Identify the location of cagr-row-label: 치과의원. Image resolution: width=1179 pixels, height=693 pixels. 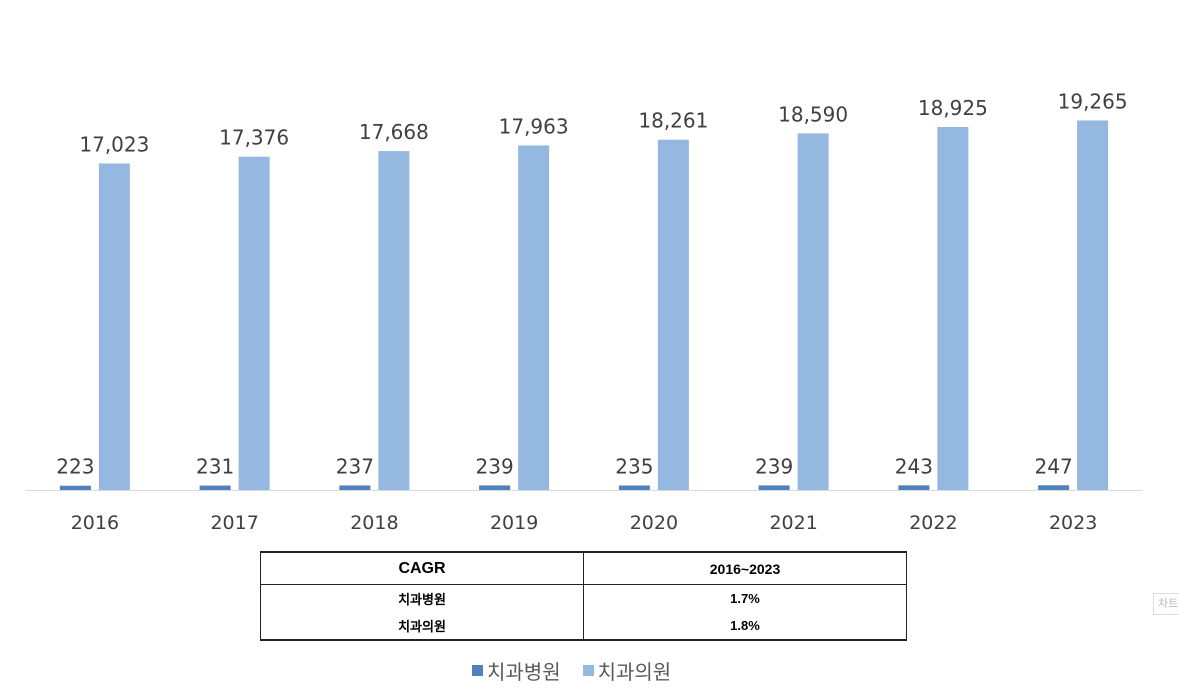
(422, 626).